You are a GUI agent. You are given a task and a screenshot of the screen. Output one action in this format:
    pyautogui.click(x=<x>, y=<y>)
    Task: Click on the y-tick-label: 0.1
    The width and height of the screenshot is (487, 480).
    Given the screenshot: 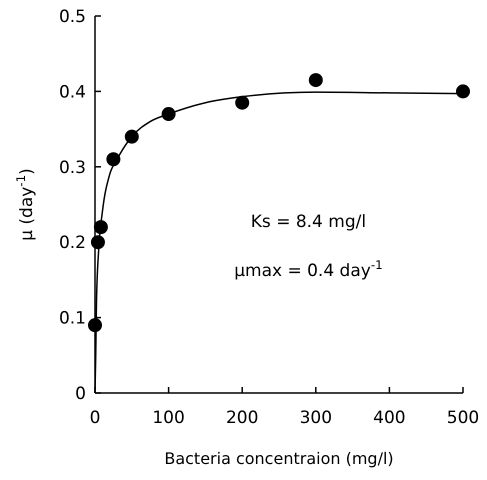 What is the action you would take?
    pyautogui.click(x=72, y=318)
    